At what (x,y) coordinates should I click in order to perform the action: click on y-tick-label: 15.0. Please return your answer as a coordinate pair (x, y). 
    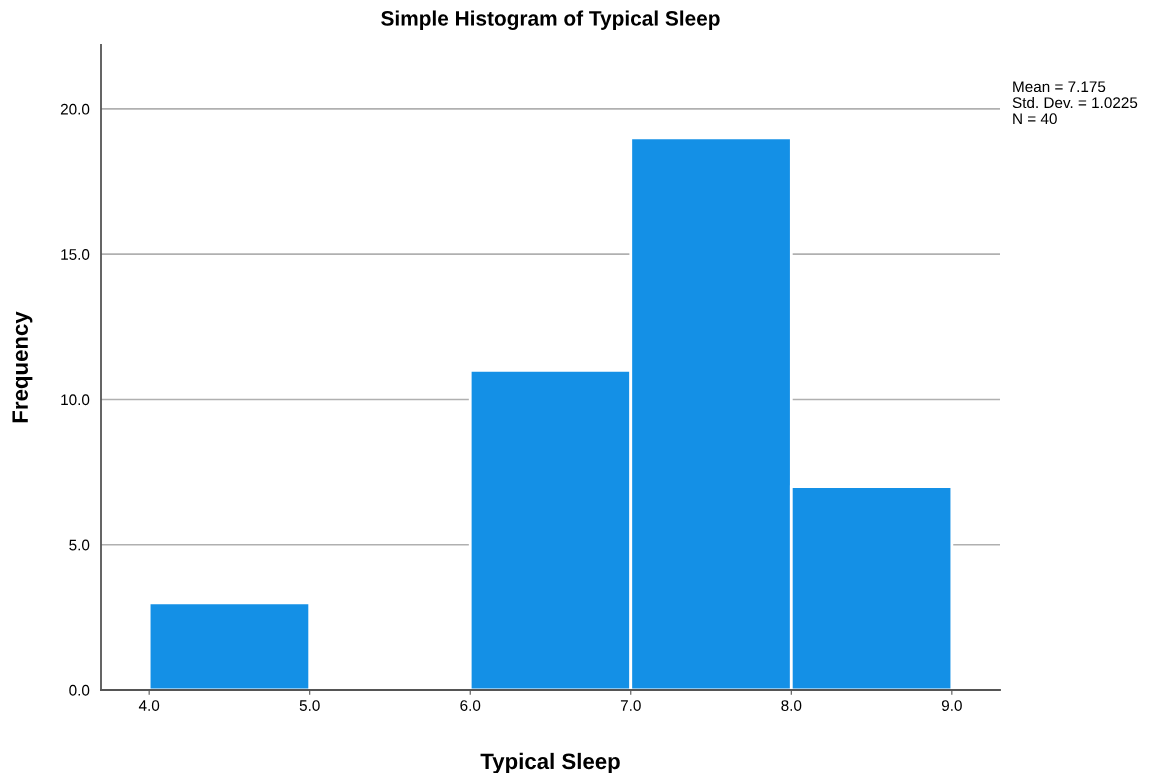
    Looking at the image, I should click on (75, 254).